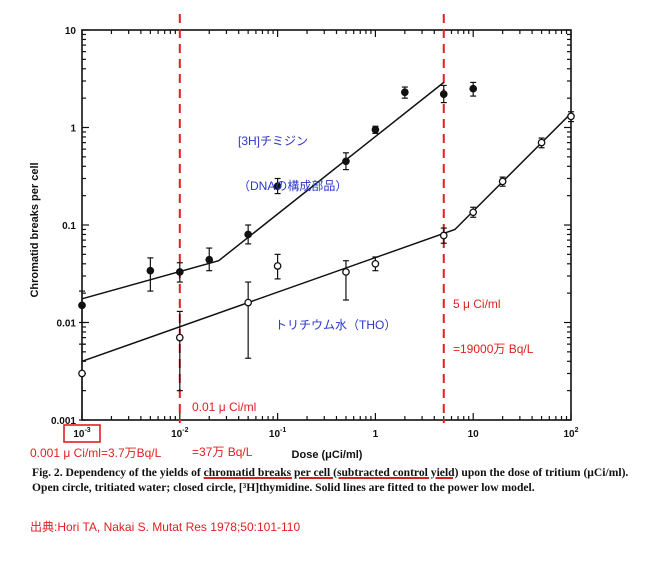 This screenshot has height=569, width=659. What do you see at coordinates (292, 156) in the screenshot?
I see `thymidine-series-label: [3H]チミジン （DNAの構成部品）` at bounding box center [292, 156].